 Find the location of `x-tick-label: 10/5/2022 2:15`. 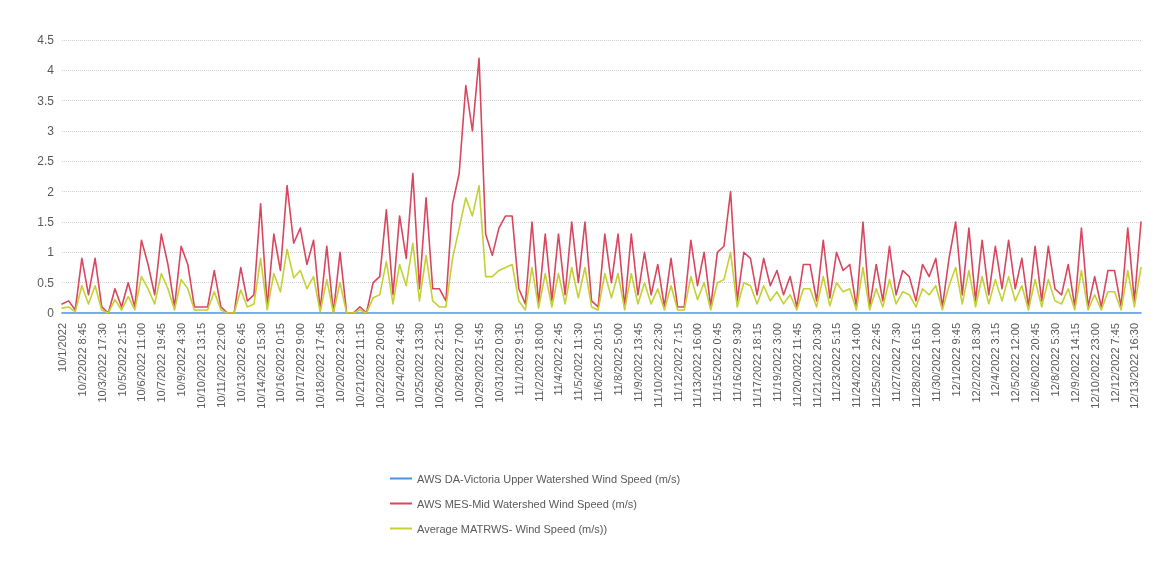

x-tick-label: 10/5/2022 2:15 is located at coordinates (121, 360).